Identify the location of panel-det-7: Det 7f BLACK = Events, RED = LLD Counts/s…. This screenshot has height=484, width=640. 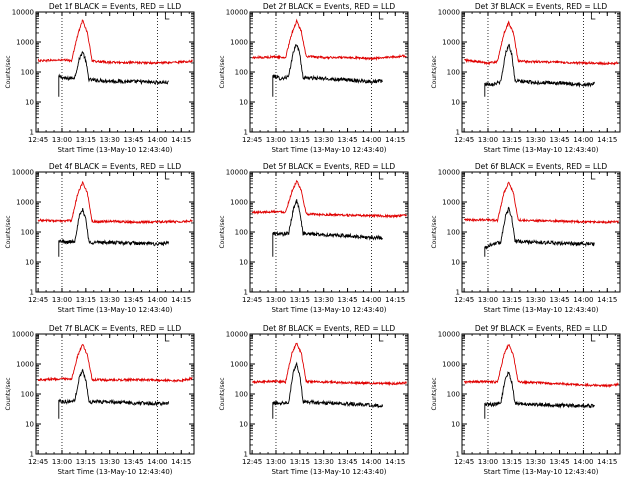
(100, 400).